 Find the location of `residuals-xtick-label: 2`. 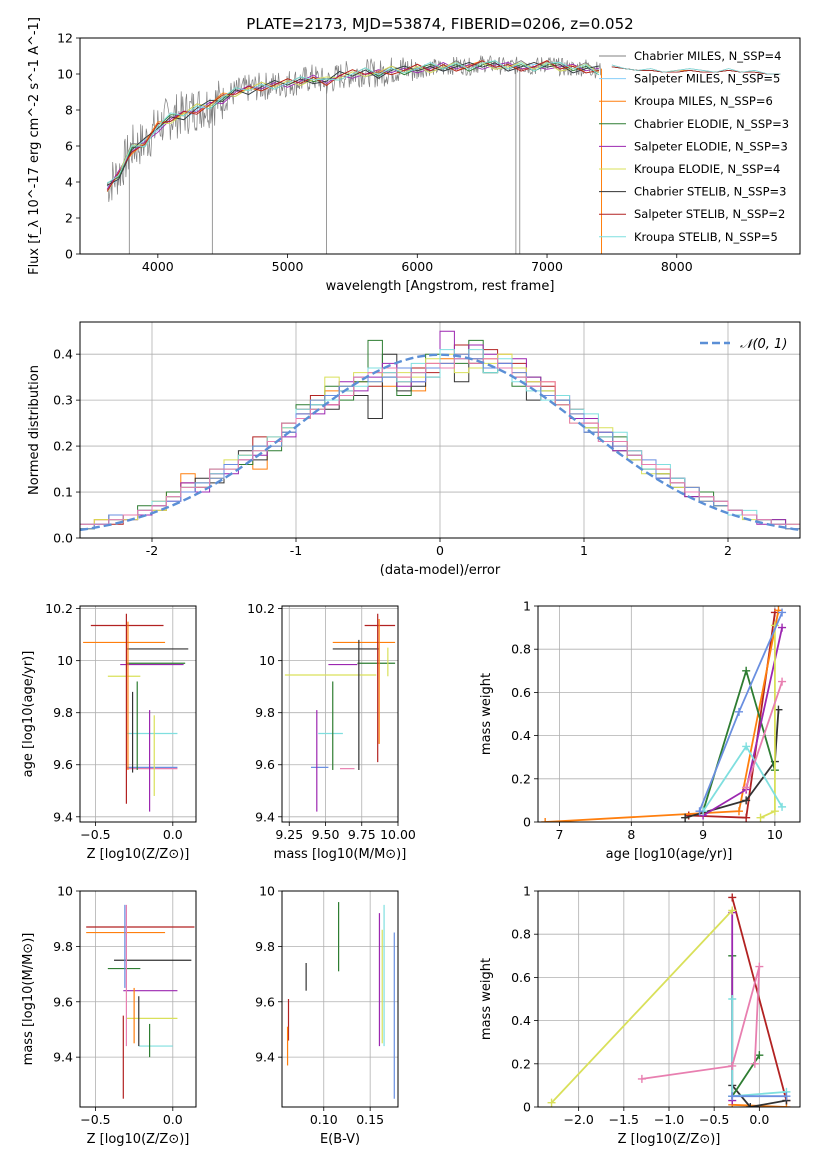

residuals-xtick-label: 2 is located at coordinates (728, 550).